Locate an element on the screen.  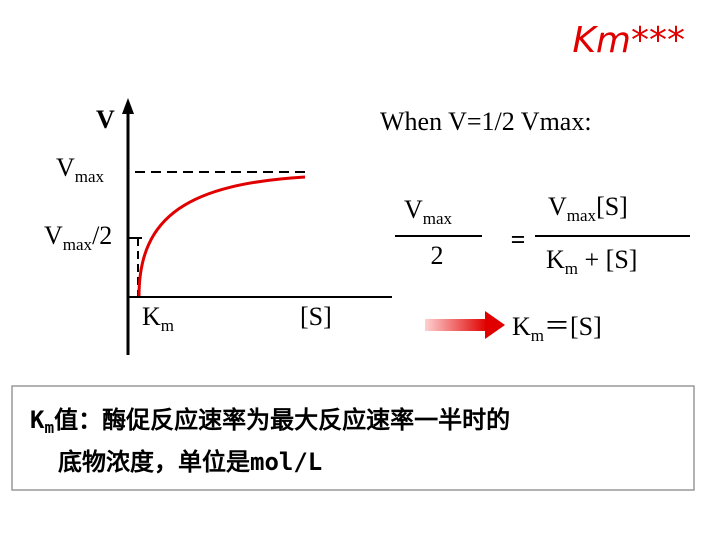
definition-line2: 底物浓度，单位是mol/L is located at coordinates (190, 462).